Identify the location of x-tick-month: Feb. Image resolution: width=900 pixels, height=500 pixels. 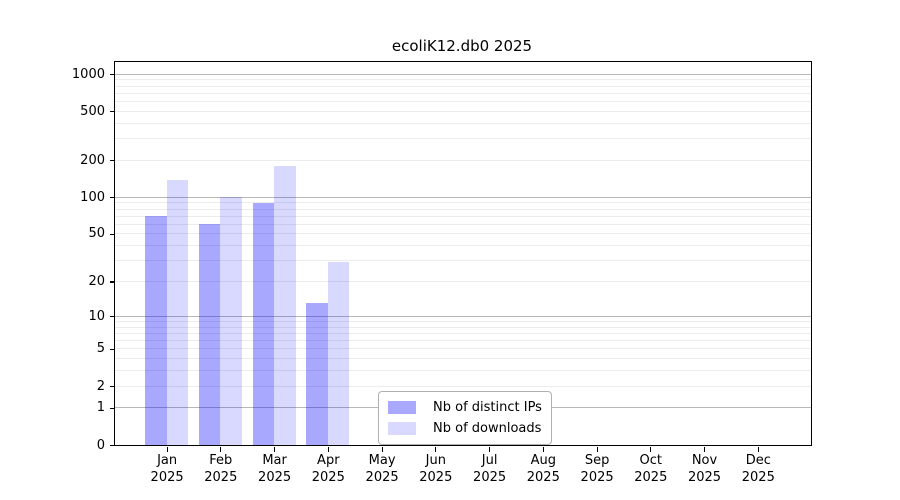
(221, 460).